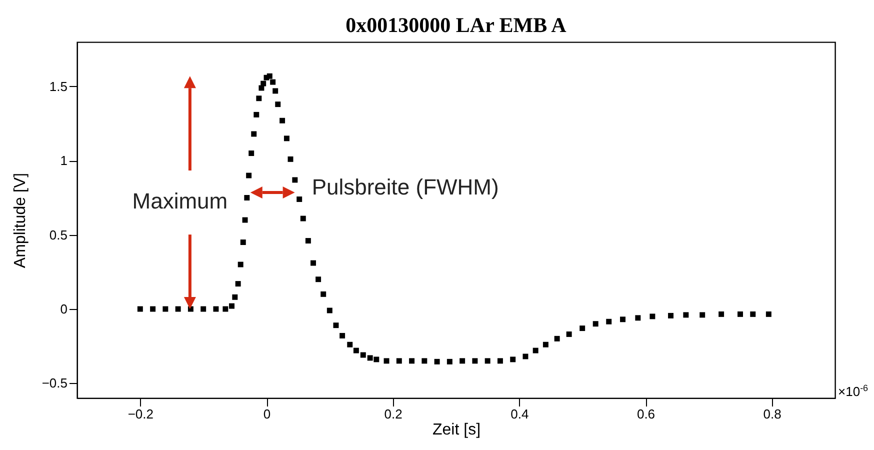  Describe the element at coordinates (519, 414) in the screenshot. I see `x-tick-label: 0.4` at that location.